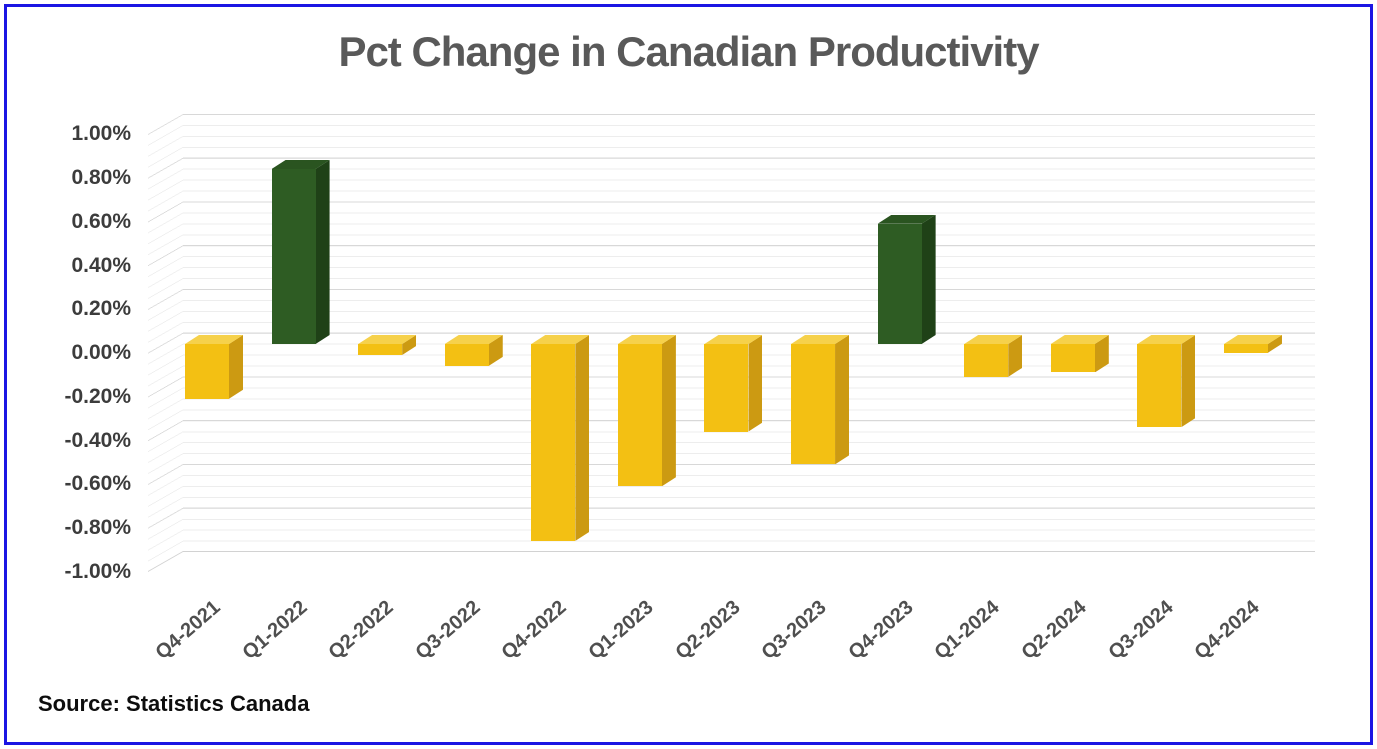  Describe the element at coordinates (621, 630) in the screenshot. I see `x-tick-label-q1-2023: Q1-2023` at that location.